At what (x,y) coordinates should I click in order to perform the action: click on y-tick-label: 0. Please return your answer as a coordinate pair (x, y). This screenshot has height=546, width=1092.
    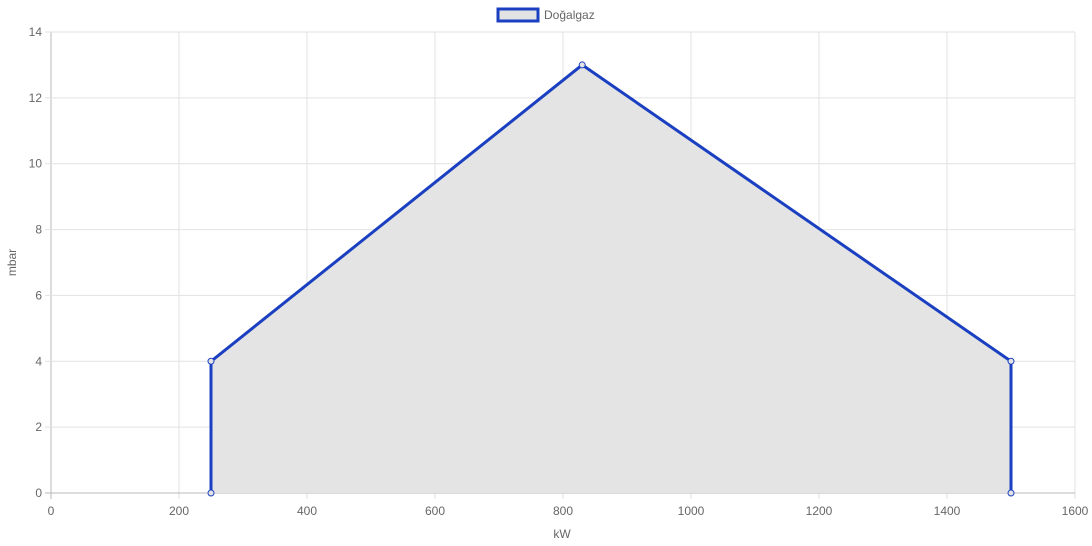
    Looking at the image, I should click on (38, 493).